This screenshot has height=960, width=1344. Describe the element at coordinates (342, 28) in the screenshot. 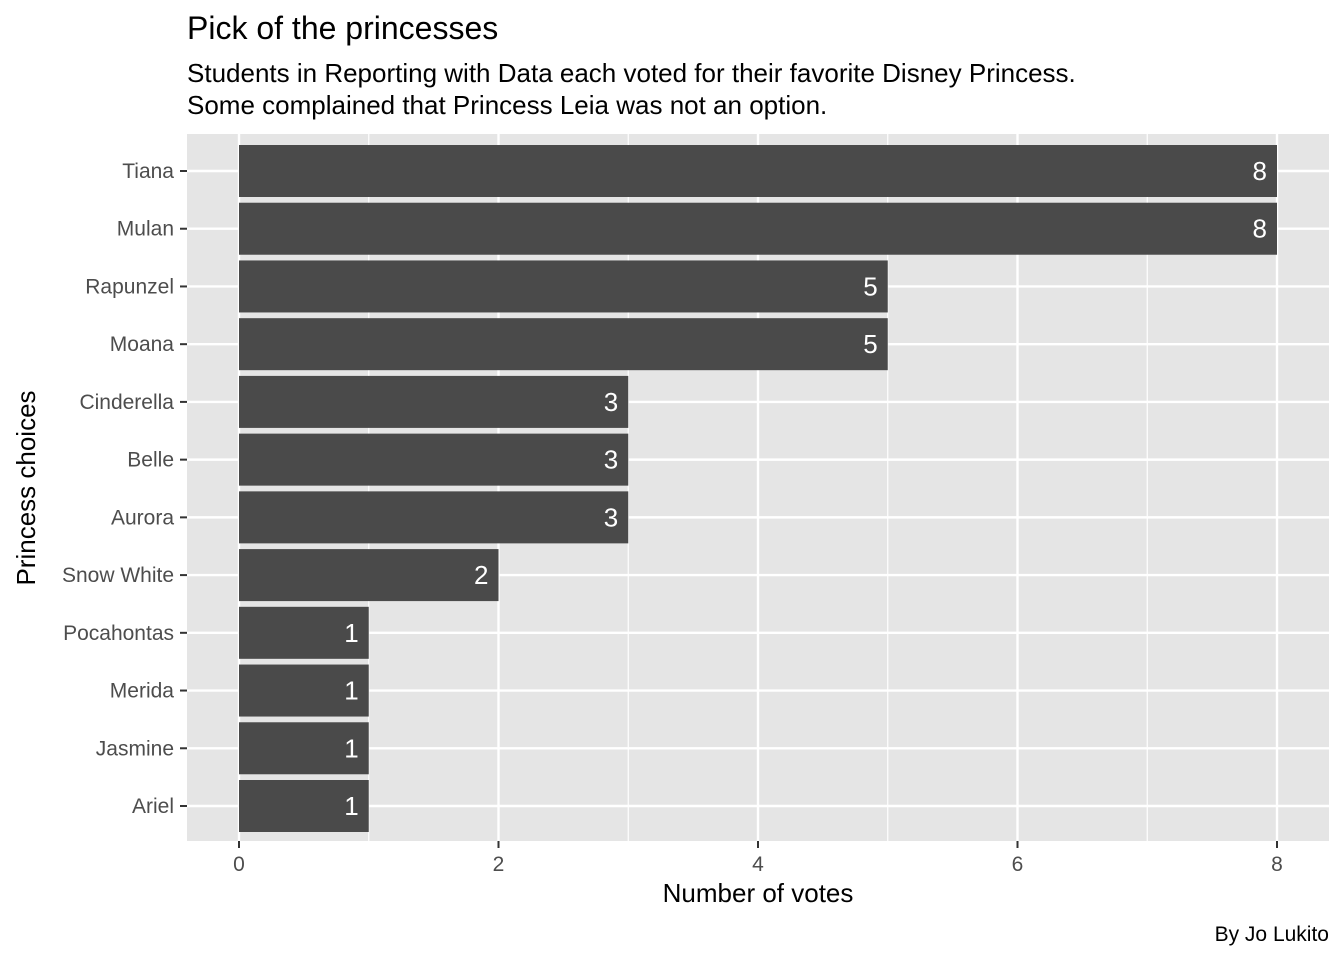

I see `chart-title: Pick of the princesses` at that location.